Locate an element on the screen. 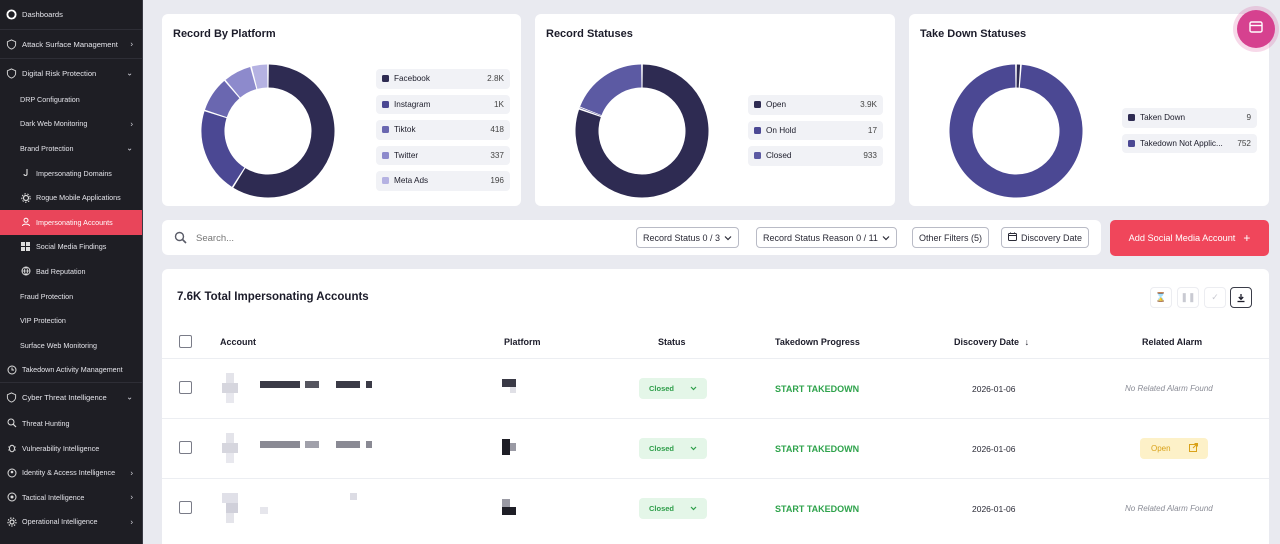  chevron-down-icon: ⌄ is located at coordinates (129, 73).